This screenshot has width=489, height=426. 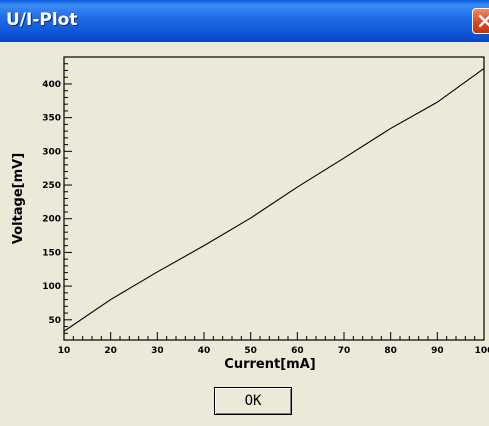 What do you see at coordinates (390, 351) in the screenshot?
I see `x-tick-label: 80` at bounding box center [390, 351].